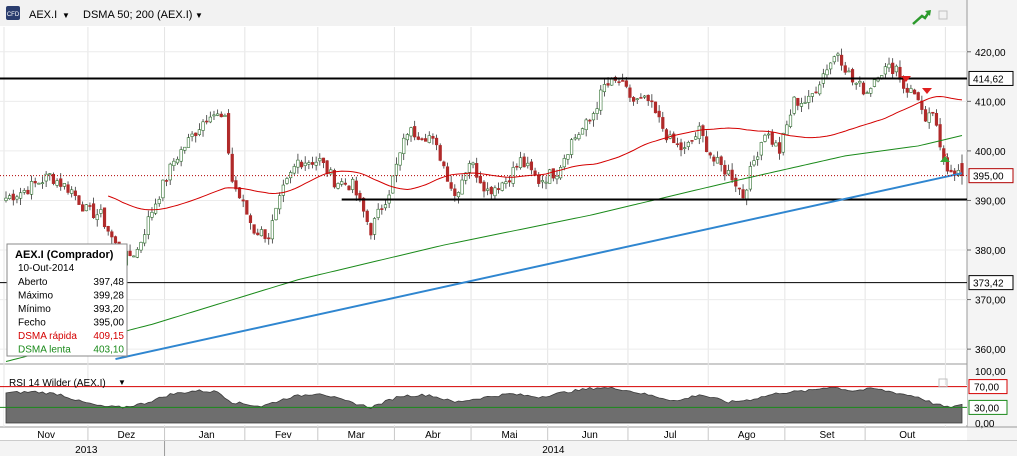 This screenshot has width=1017, height=456. Describe the element at coordinates (921, 17) in the screenshot. I see `trend-arrow-icon` at that location.